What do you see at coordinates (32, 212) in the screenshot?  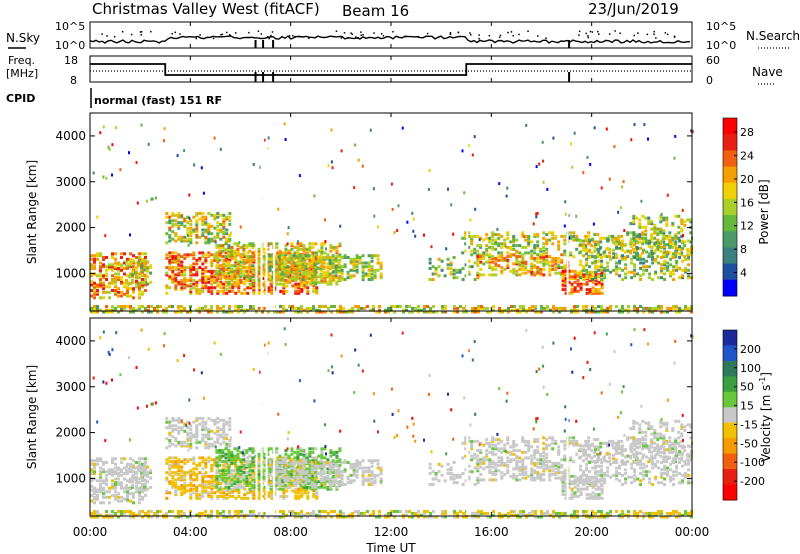 I see `power-ylabel: Slant Range [km]` at bounding box center [32, 212].